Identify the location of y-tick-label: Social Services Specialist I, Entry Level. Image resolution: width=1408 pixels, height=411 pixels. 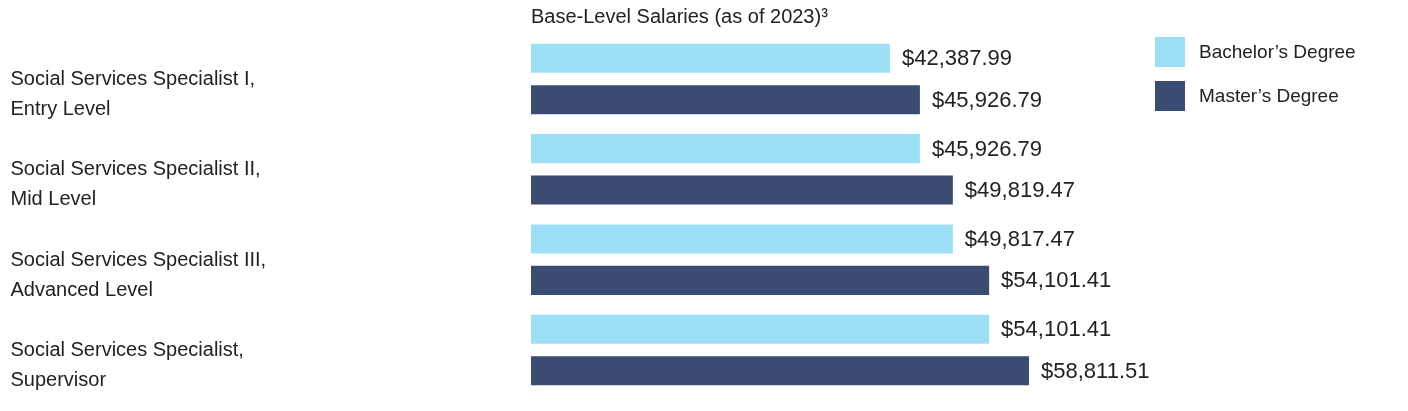
(133, 93).